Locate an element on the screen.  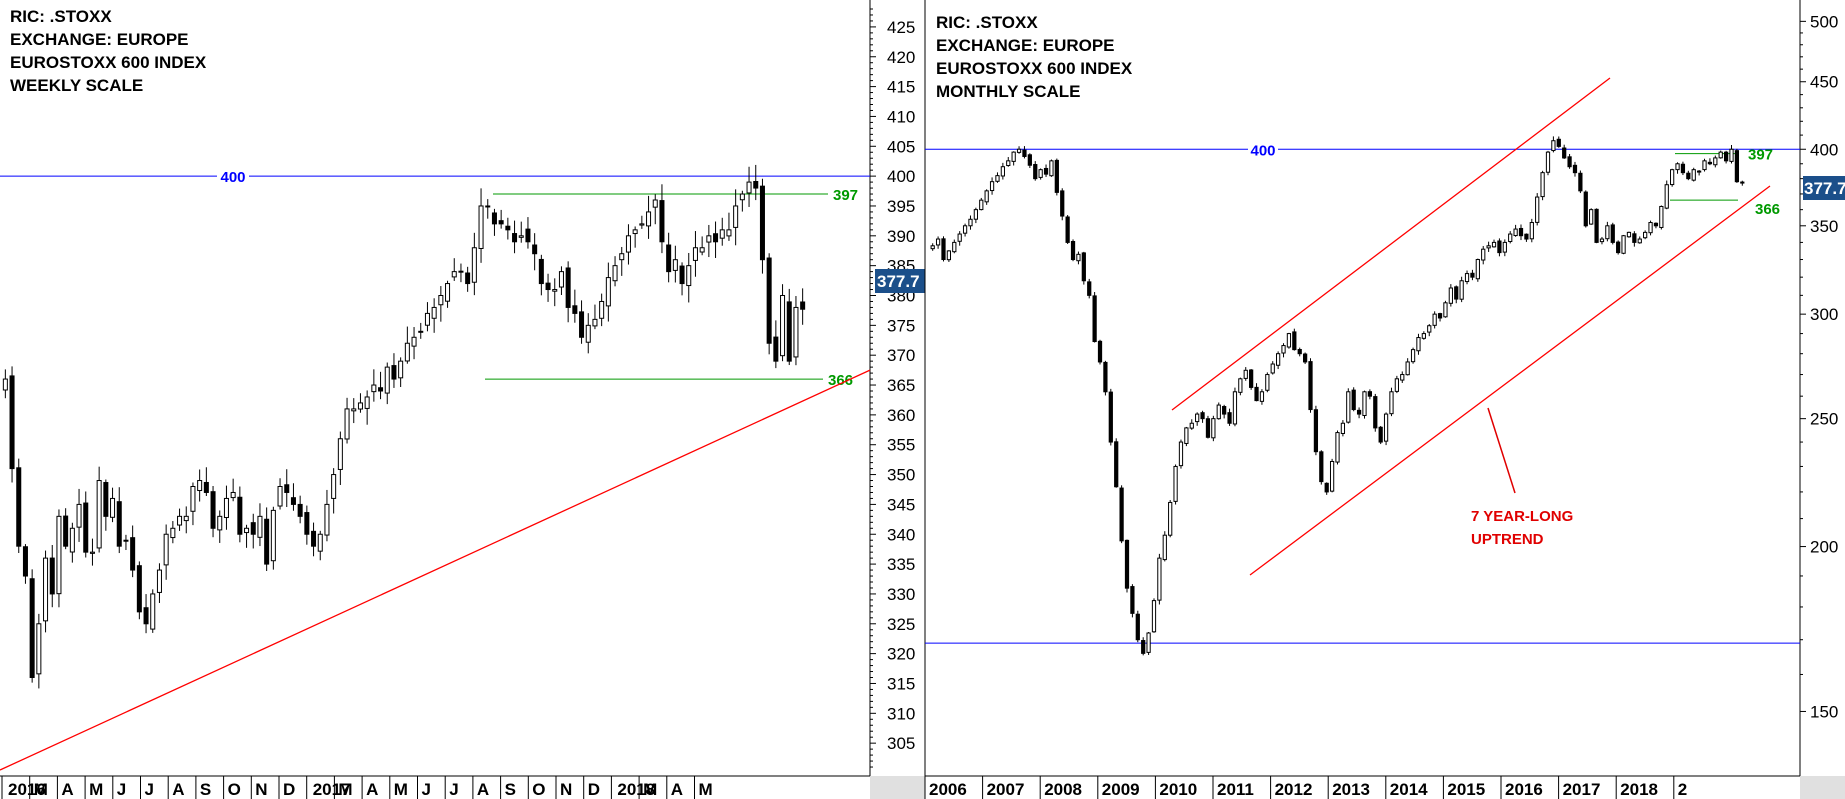
weekly-y-tick-label: 315 is located at coordinates (901, 683).